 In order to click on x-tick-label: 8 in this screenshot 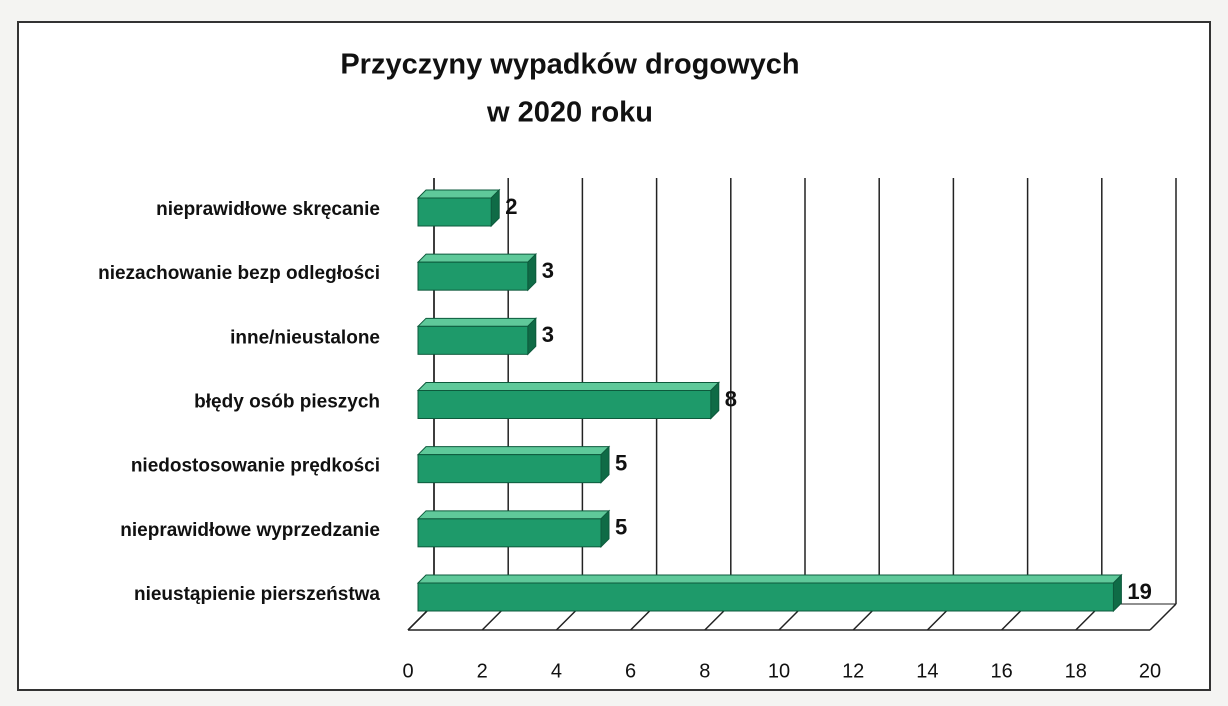, I will do `click(704, 671)`.